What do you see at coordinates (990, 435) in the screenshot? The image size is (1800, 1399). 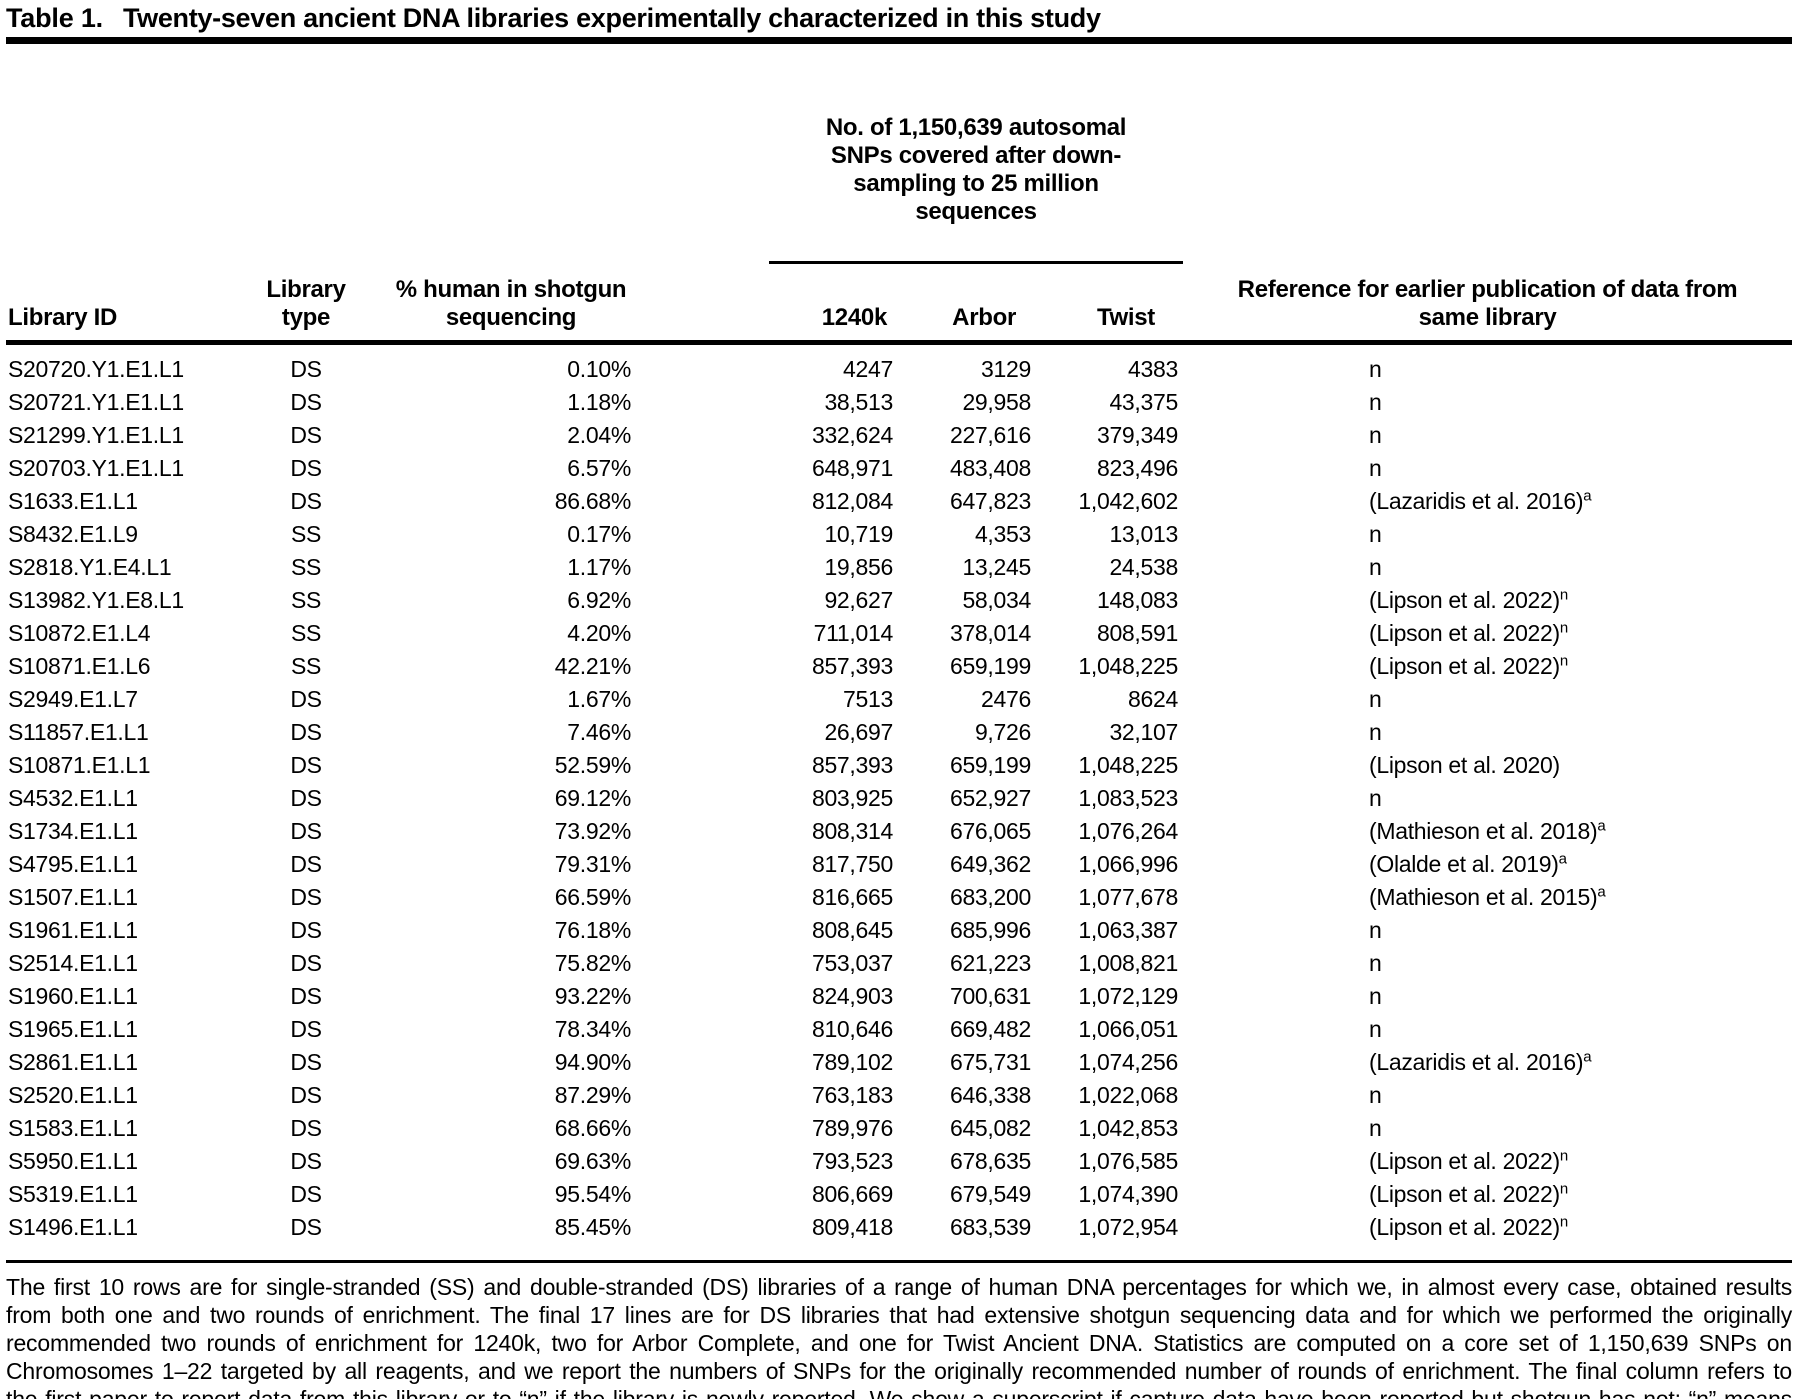 I see `snps-arbor-cell: 227,616` at bounding box center [990, 435].